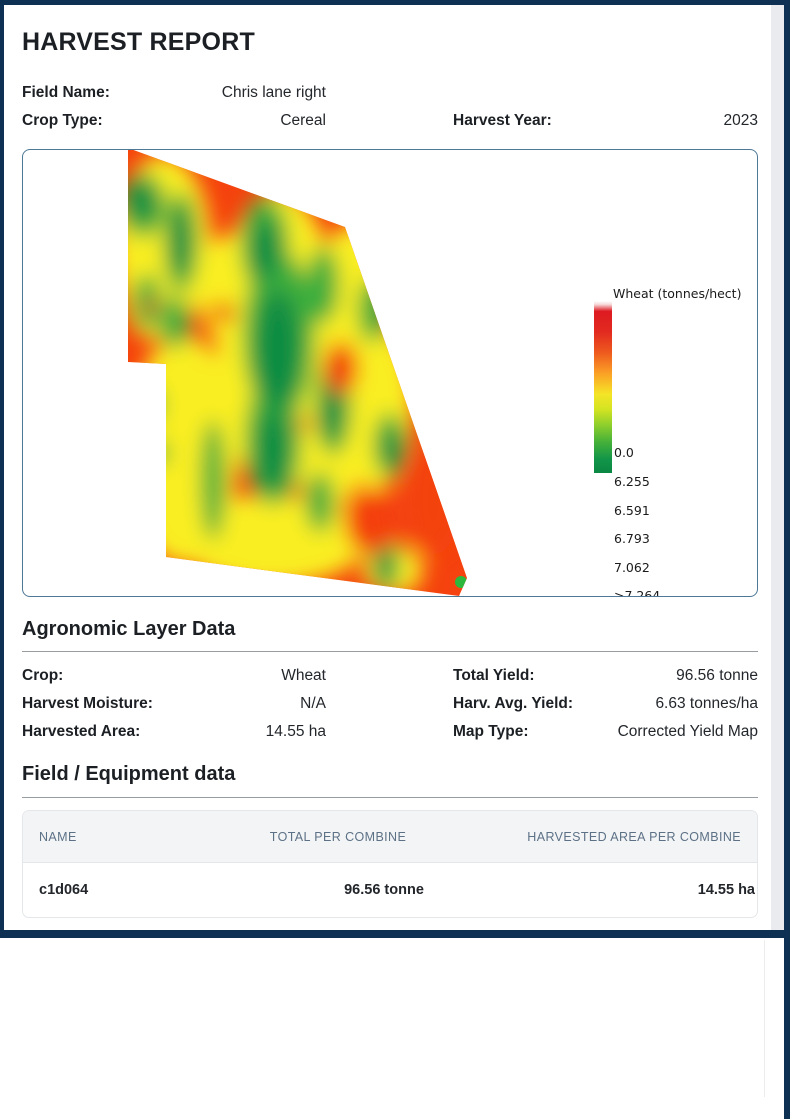 The height and width of the screenshot is (1119, 790). I want to click on agronomic-section-heading: Agronomic Layer Data, so click(129, 629).